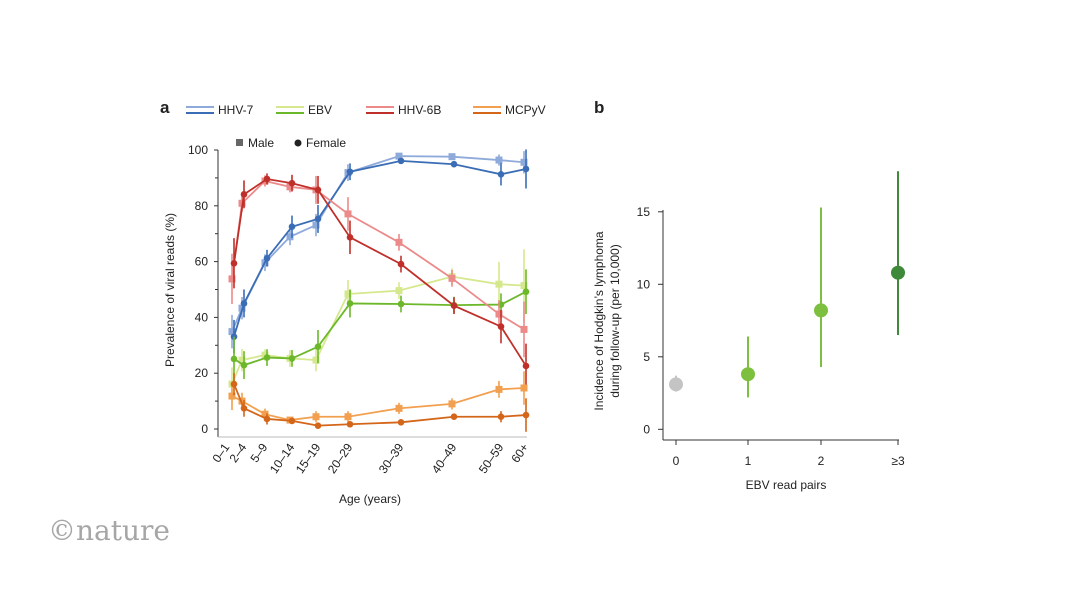  Describe the element at coordinates (320, 110) in the screenshot. I see `legend-label: EBV` at that location.